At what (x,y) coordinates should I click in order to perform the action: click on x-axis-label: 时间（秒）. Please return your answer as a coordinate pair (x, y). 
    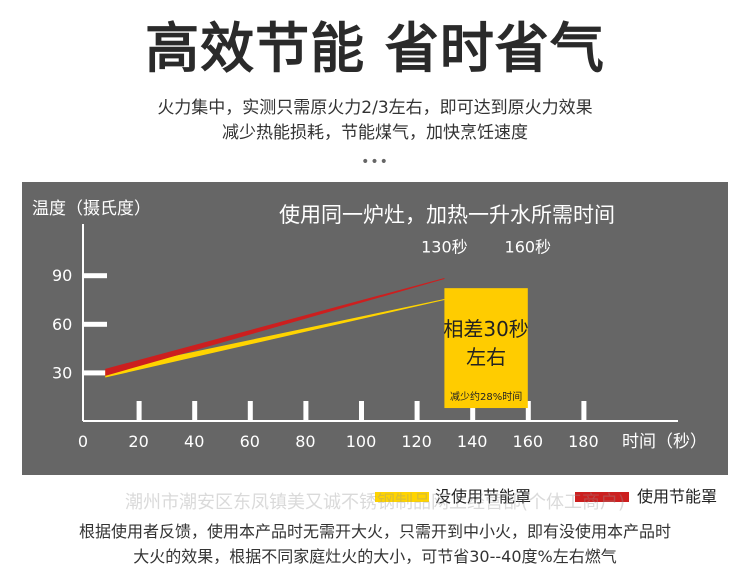
    Looking at the image, I should click on (664, 442).